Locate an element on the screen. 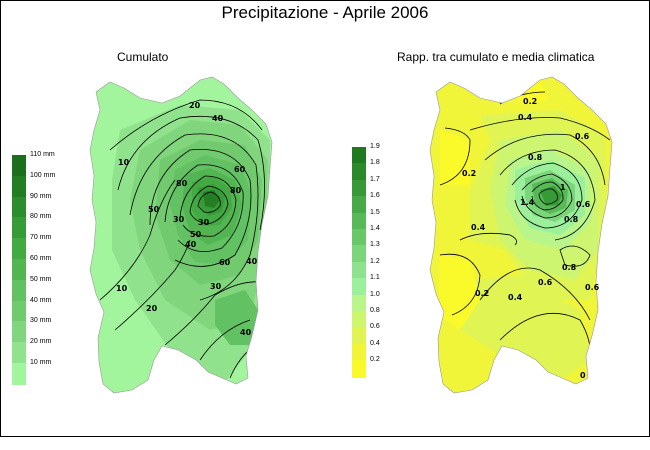 Image resolution: width=650 pixels, height=450 pixels. legend-label: 1.8 is located at coordinates (375, 163).